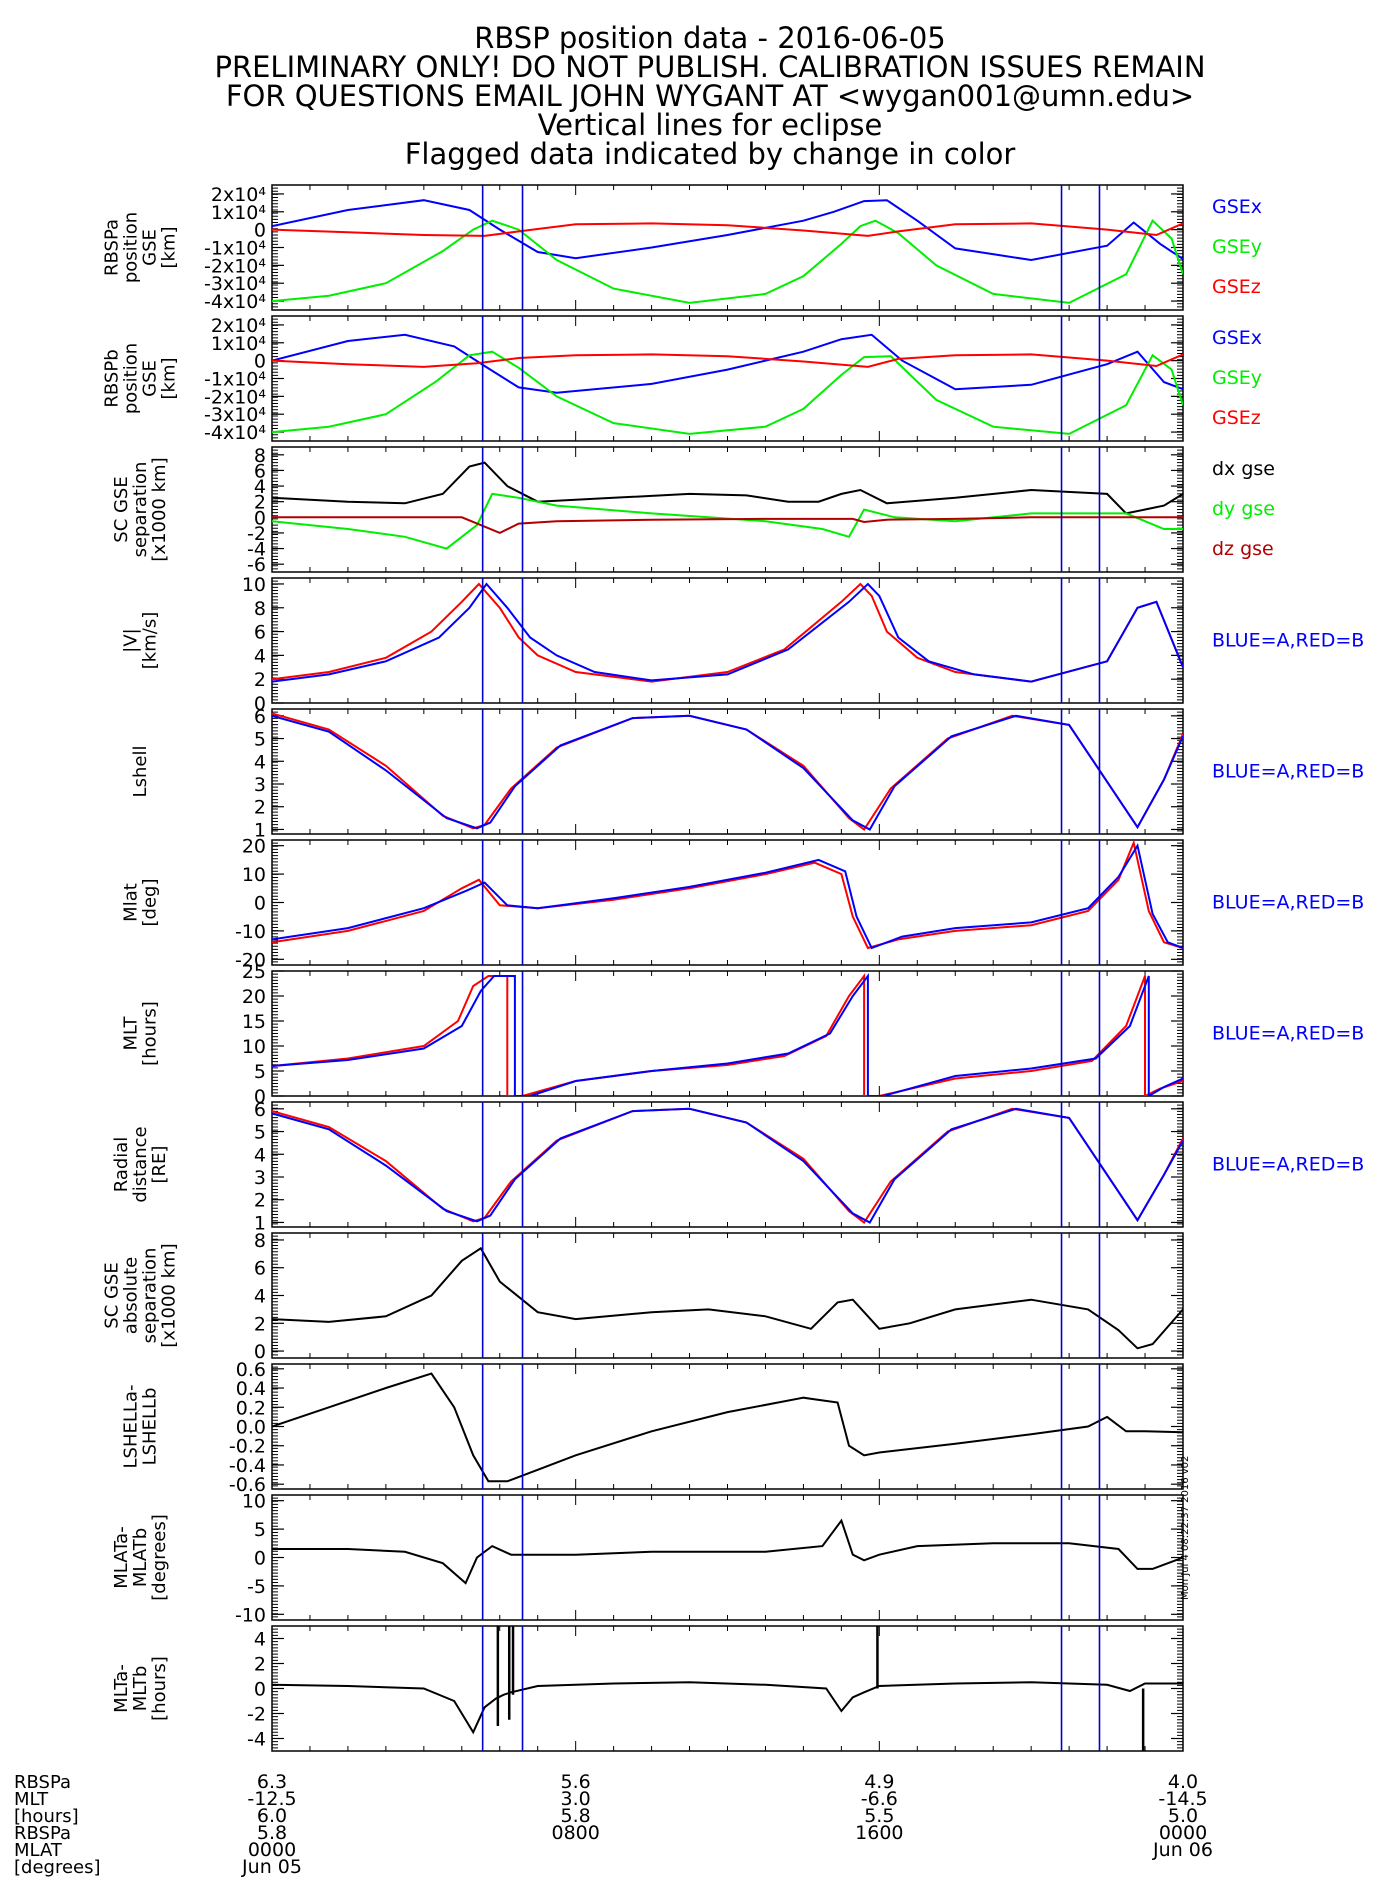 The width and height of the screenshot is (1400, 1904). I want to click on y-axis-label: Radial, so click(121, 1165).